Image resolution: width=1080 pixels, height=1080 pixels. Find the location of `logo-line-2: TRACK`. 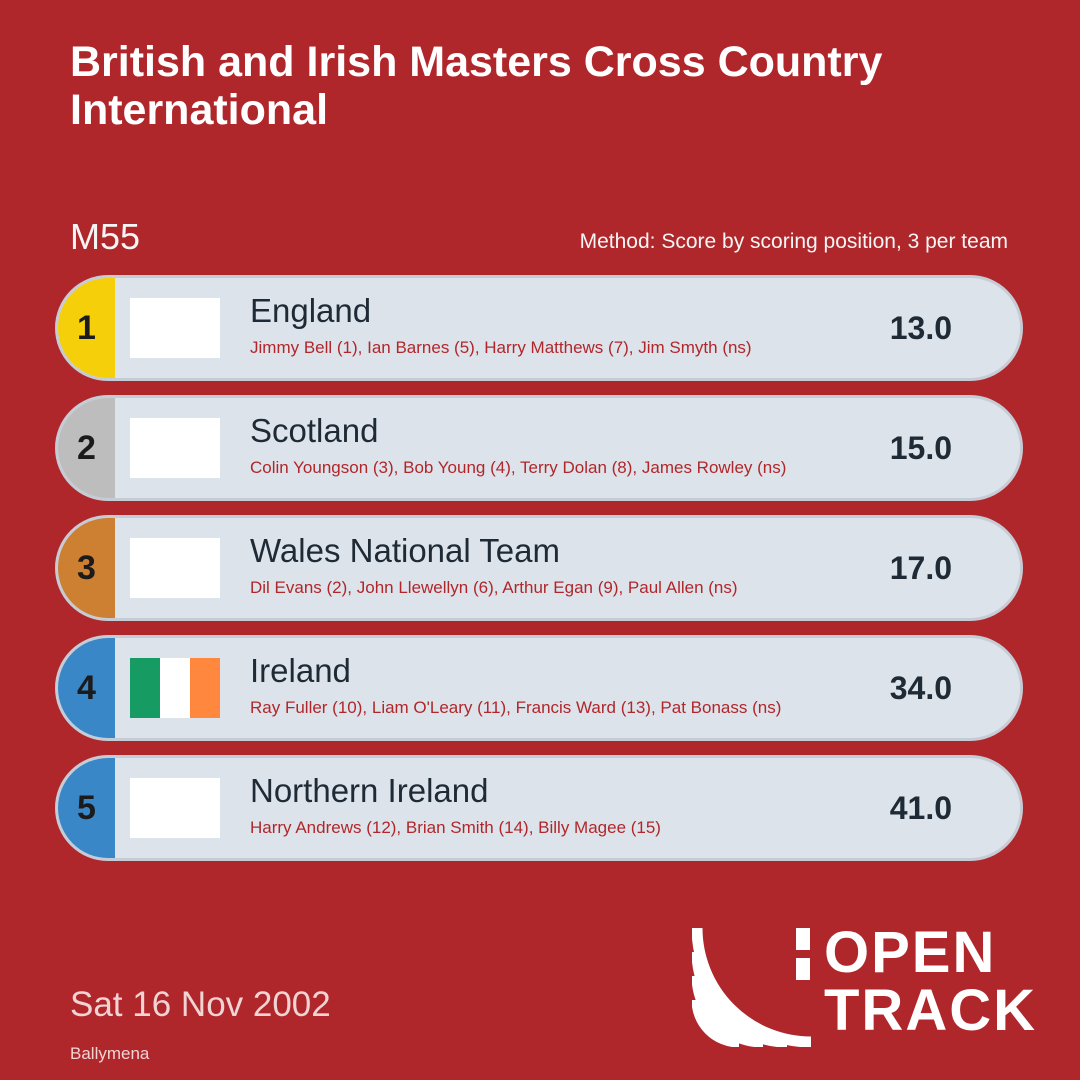

logo-line-2: TRACK is located at coordinates (930, 1010).